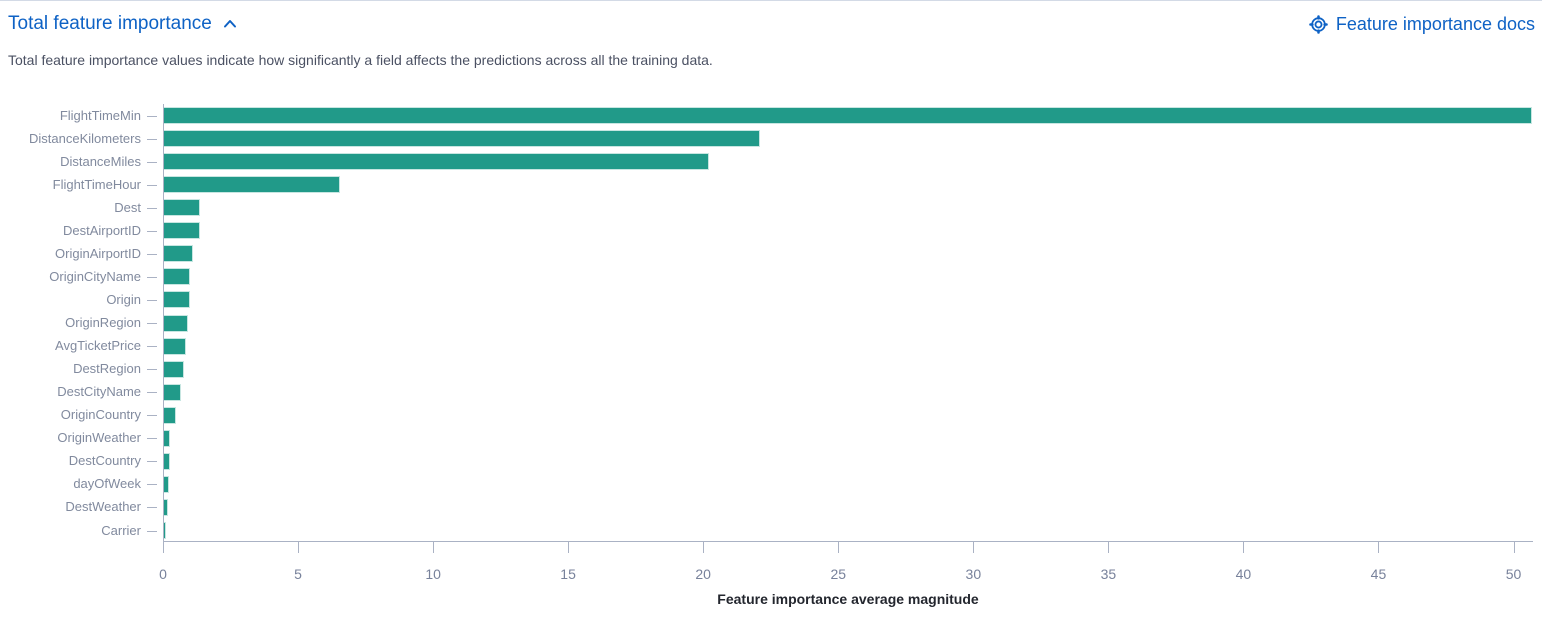  What do you see at coordinates (110, 23) in the screenshot?
I see `section-title: Total feature importance` at bounding box center [110, 23].